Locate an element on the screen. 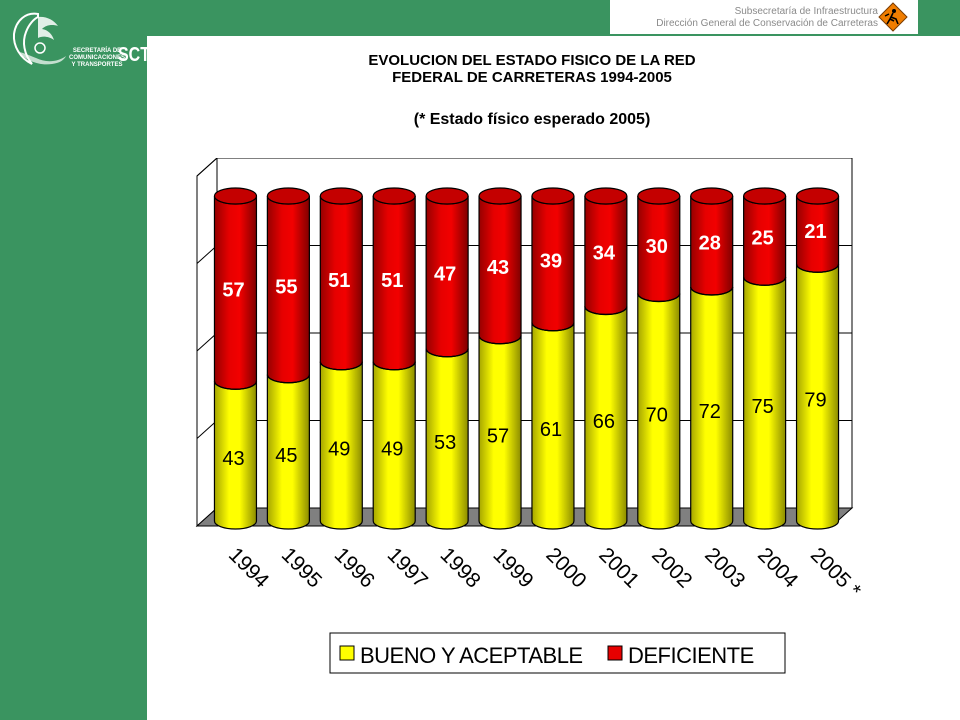 Image resolution: width=960 pixels, height=720 pixels. data-label-deficiente: 57 is located at coordinates (233, 291).